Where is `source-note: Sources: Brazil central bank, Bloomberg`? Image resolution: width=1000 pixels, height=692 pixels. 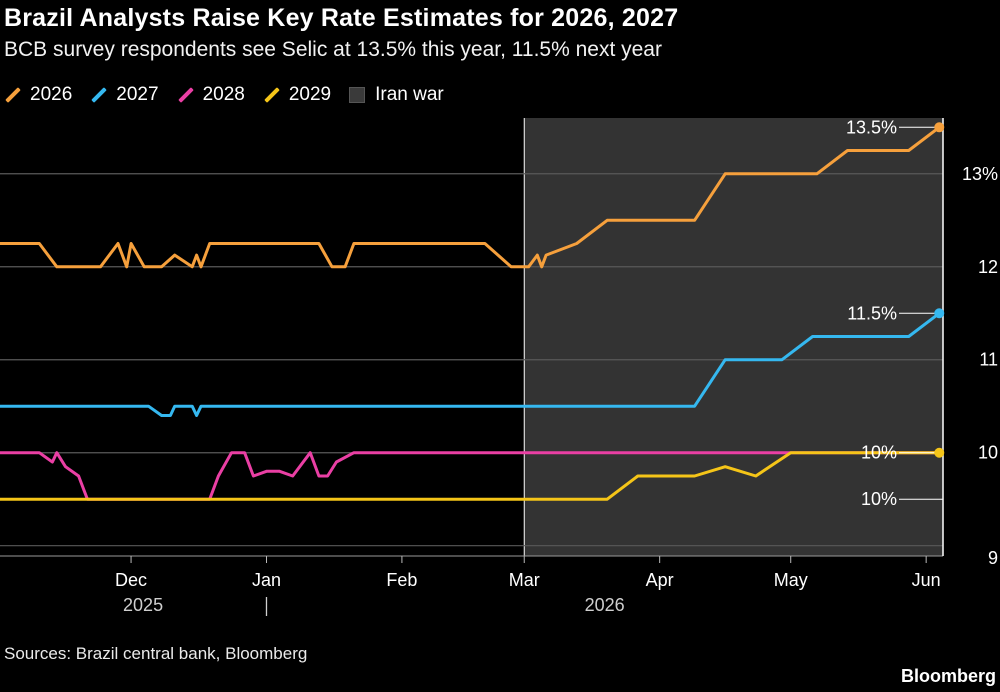 source-note: Sources: Brazil central bank, Bloomberg is located at coordinates (156, 653).